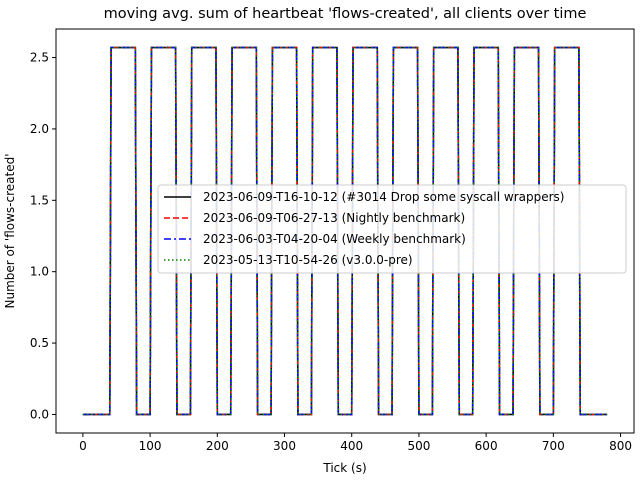 Image resolution: width=640 pixels, height=484 pixels. I want to click on y-tick-label: 2.5, so click(39, 58).